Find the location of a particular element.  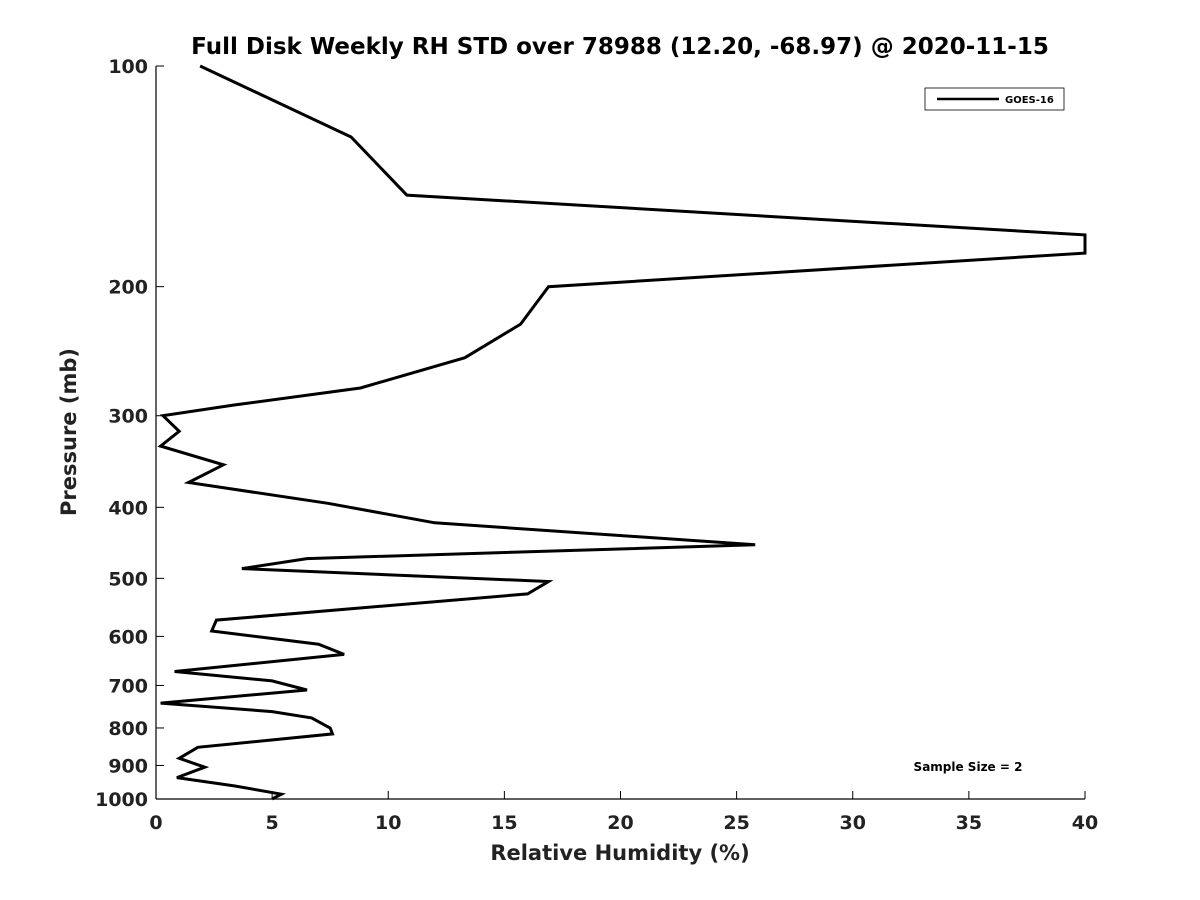

y-tick-label: 200 is located at coordinates (128, 288).